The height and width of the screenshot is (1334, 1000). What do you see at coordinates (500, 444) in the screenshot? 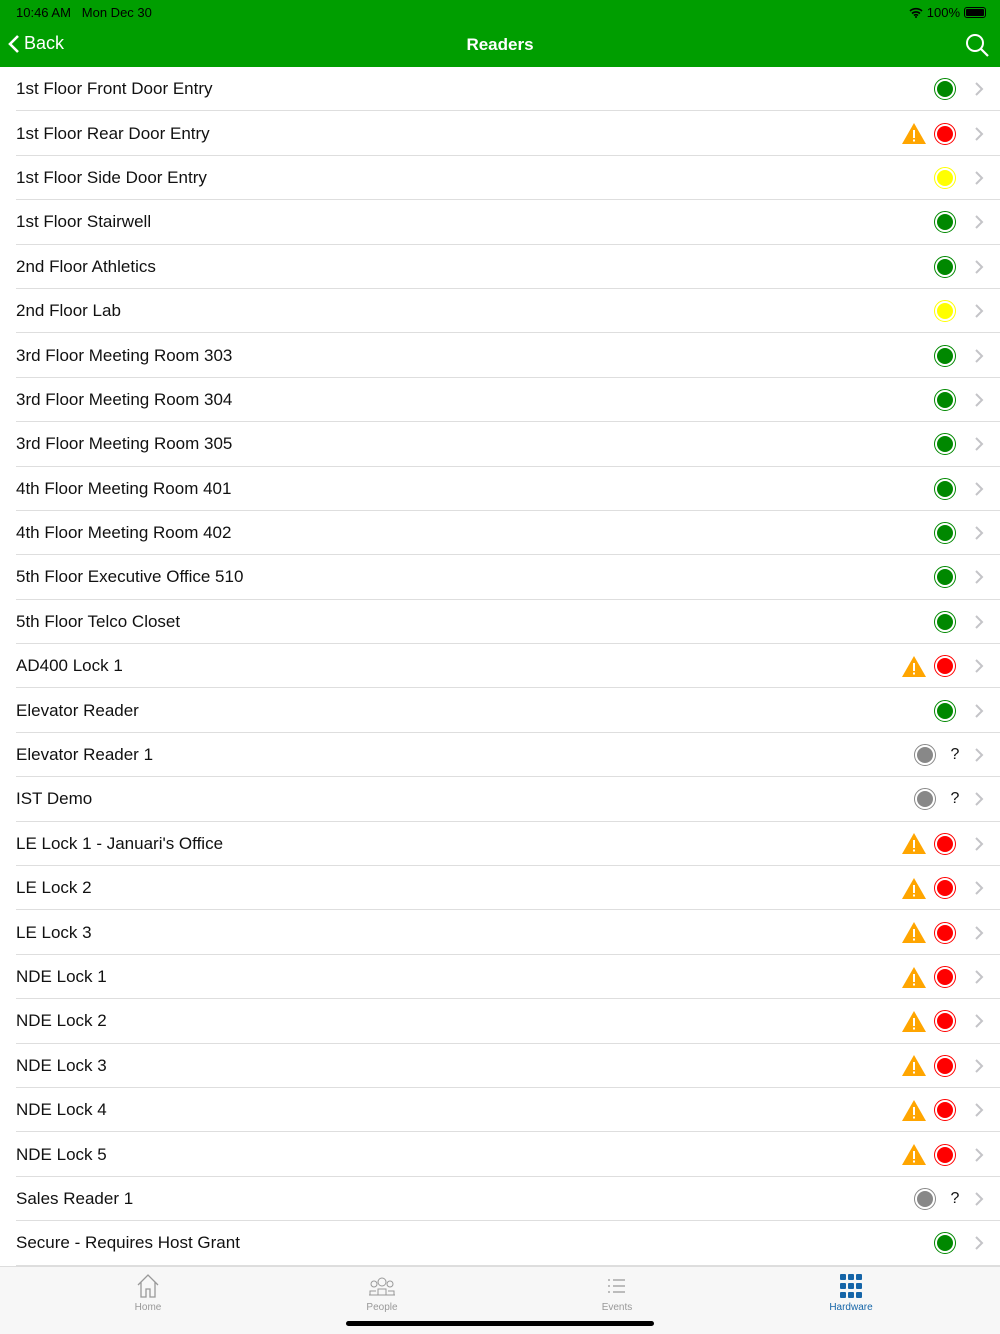
I see `reader-row: 3rd Floor Meeting Room 305` at bounding box center [500, 444].